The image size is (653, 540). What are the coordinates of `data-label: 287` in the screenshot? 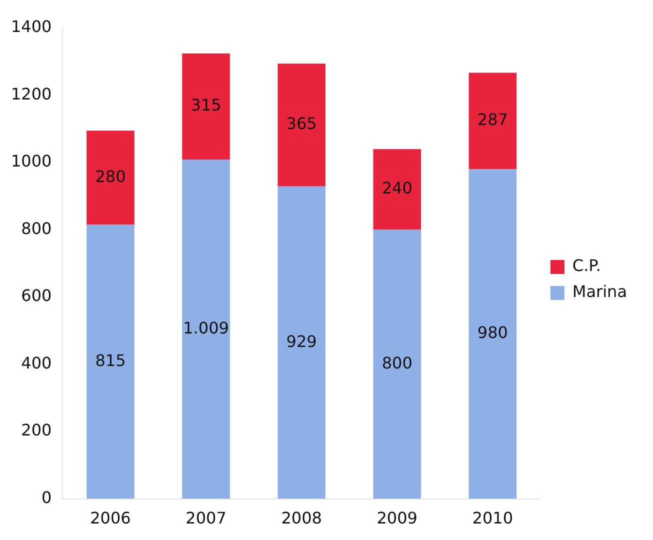 It's located at (492, 120).